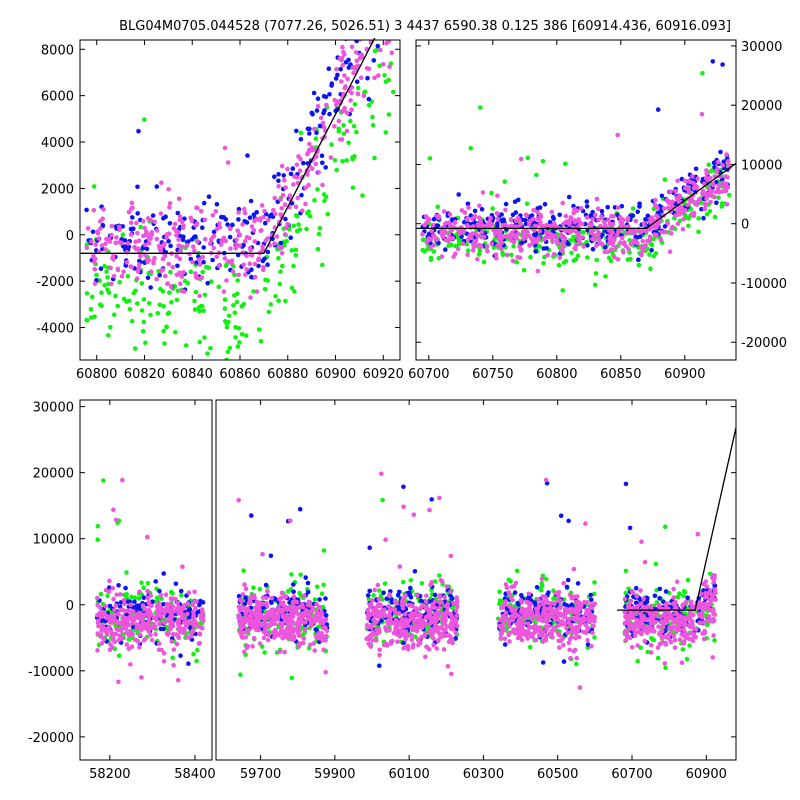  What do you see at coordinates (428, 374) in the screenshot?
I see `x-tick-label: 60700` at bounding box center [428, 374].